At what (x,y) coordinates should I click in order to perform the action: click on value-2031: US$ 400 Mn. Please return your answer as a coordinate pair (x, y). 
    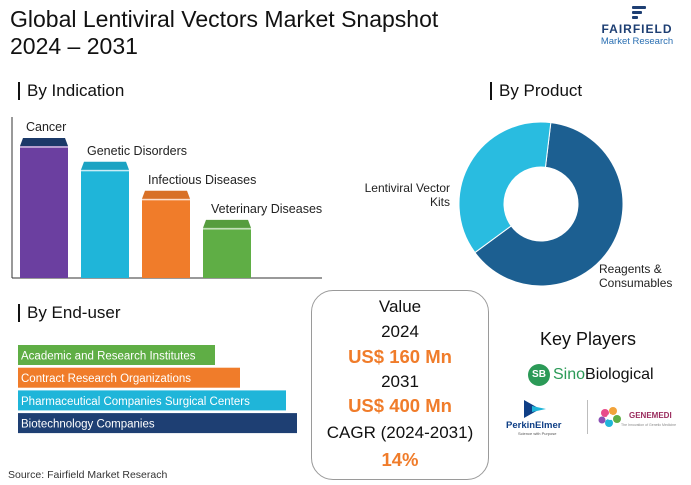
    Looking at the image, I should click on (400, 405).